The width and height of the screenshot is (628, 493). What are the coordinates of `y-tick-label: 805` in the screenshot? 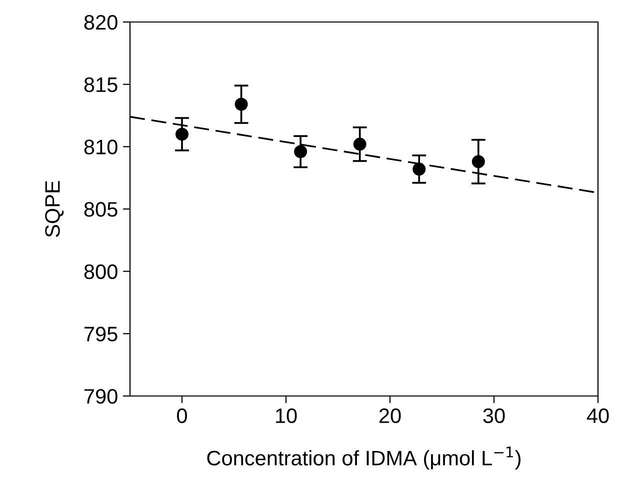 It's located at (101, 209).